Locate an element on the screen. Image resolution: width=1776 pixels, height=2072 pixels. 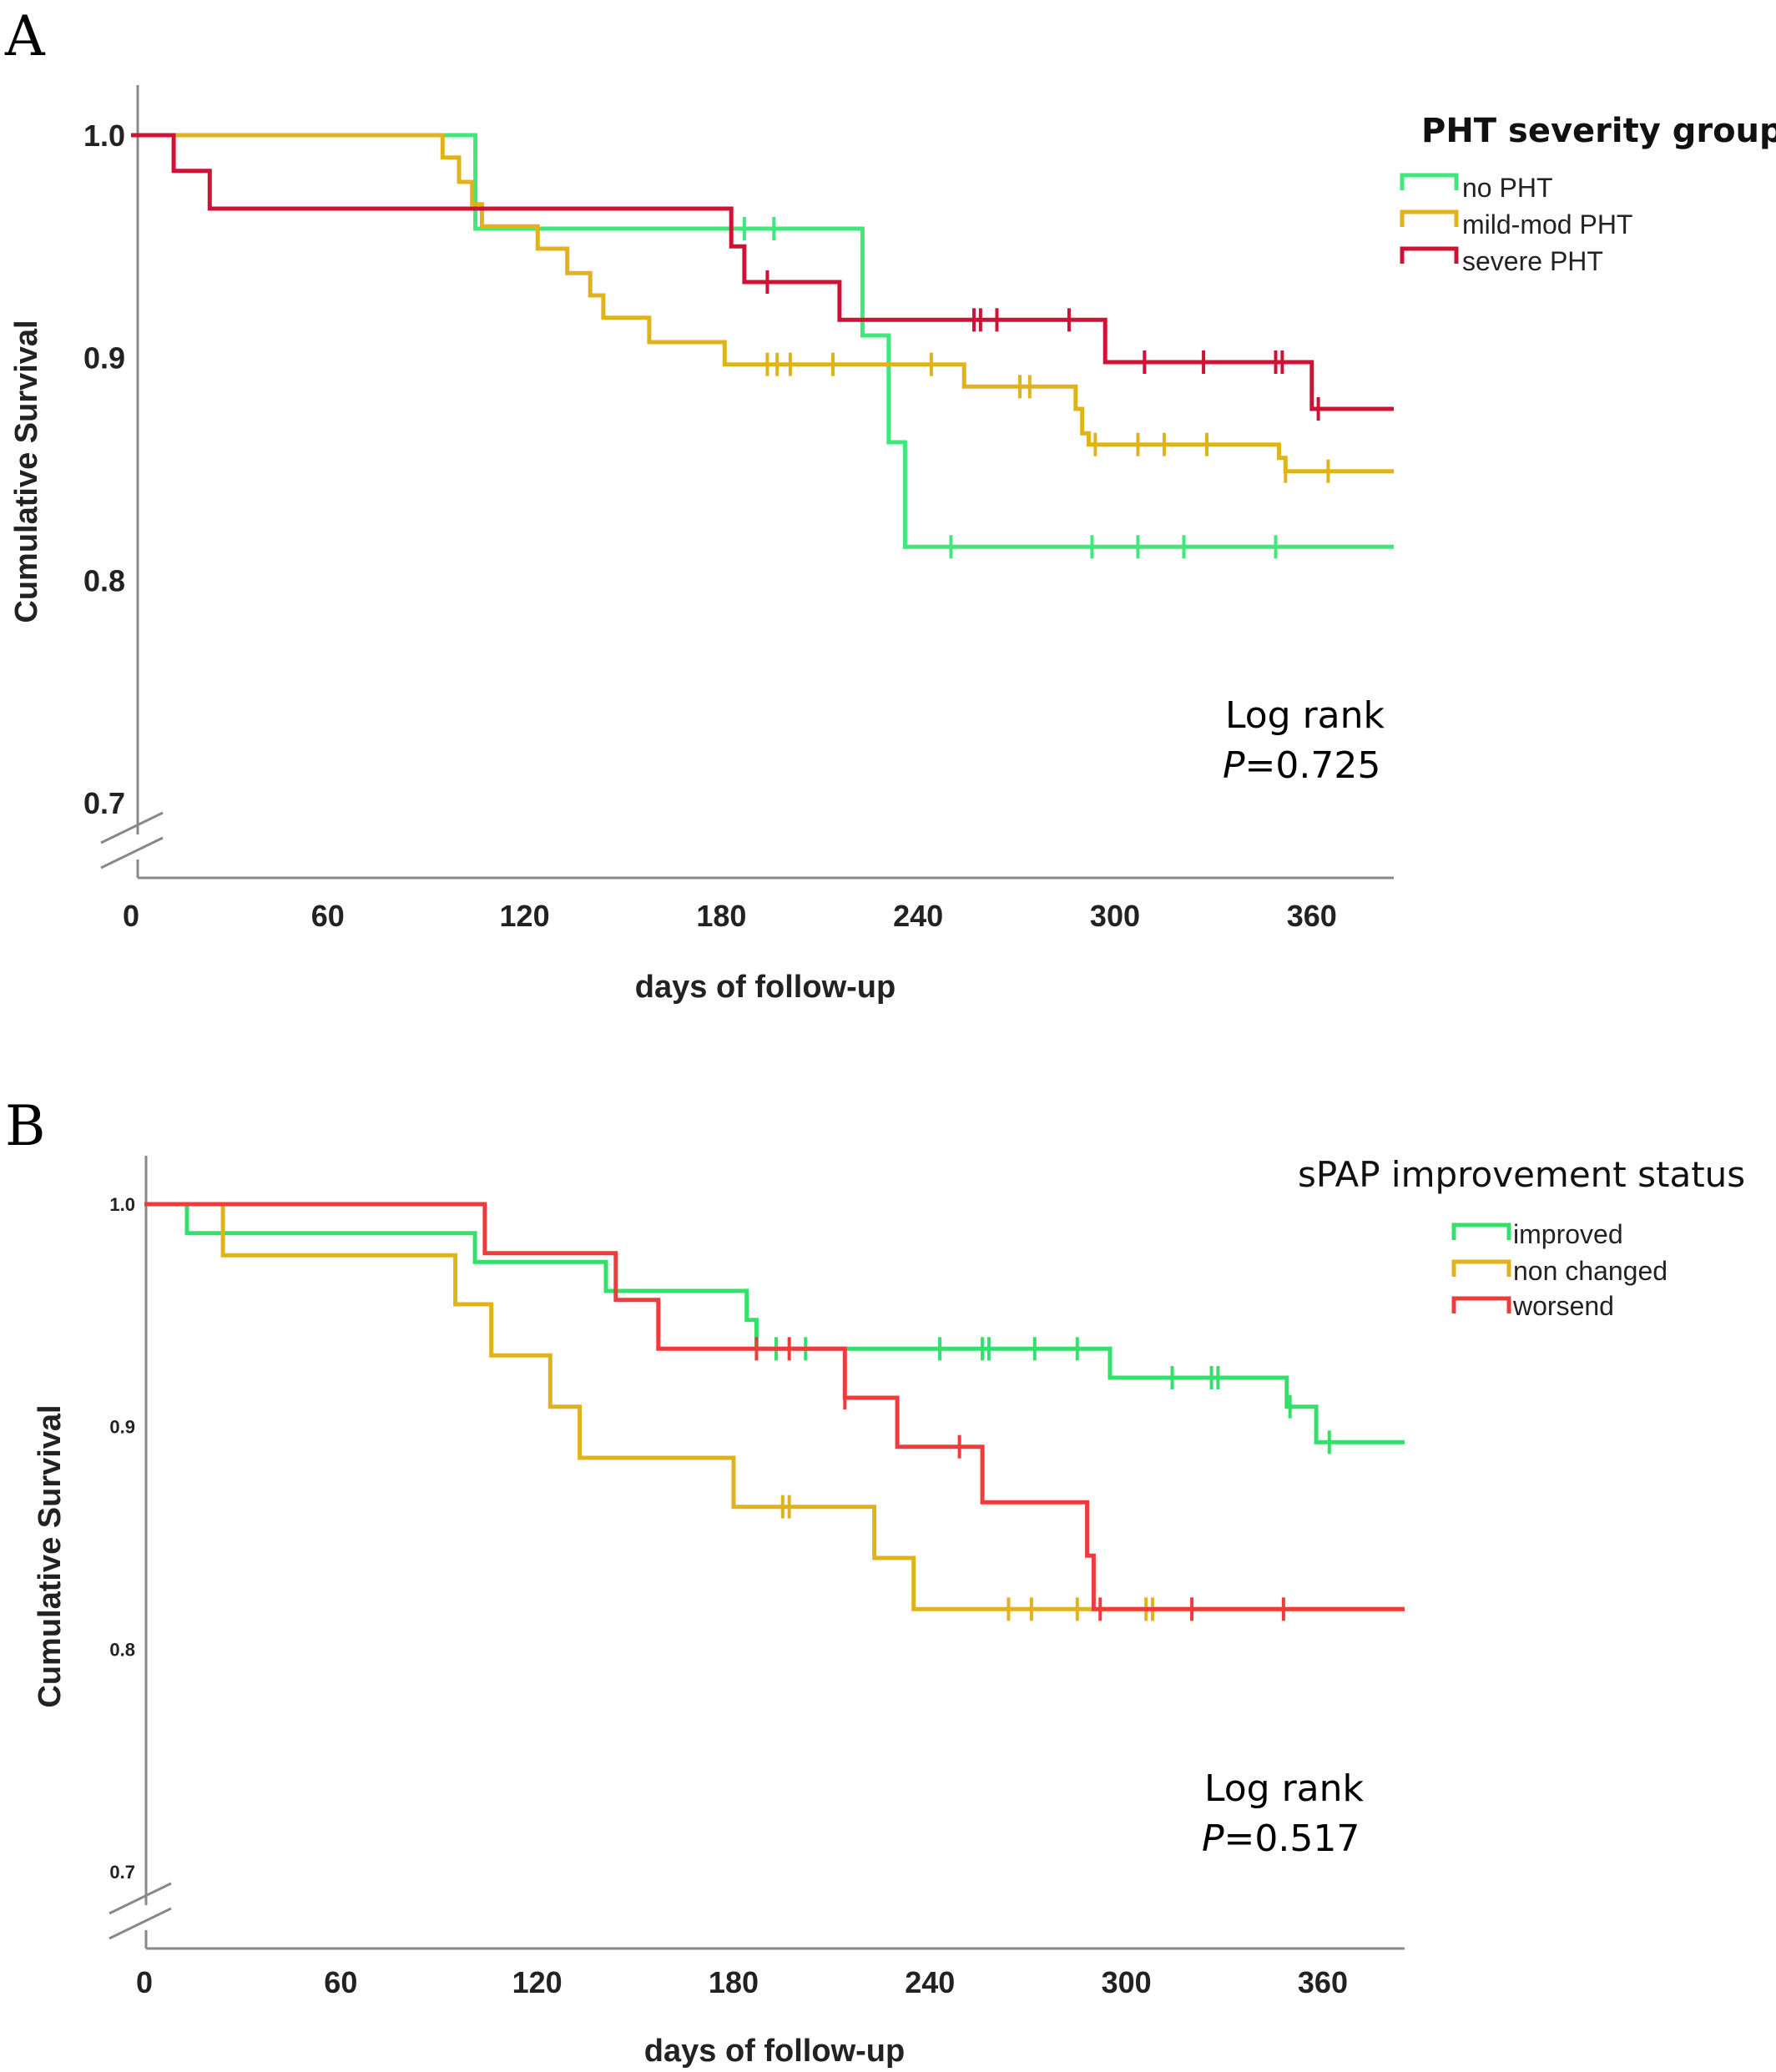
a-x-tick-label: 240 is located at coordinates (918, 916).